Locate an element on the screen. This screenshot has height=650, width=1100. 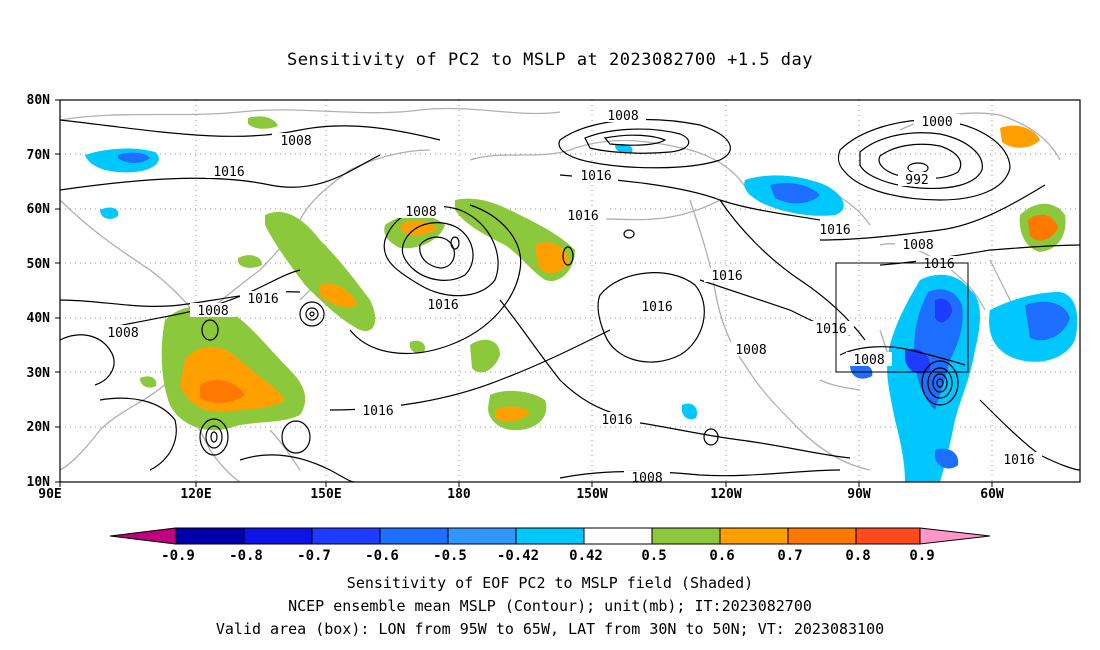
svg-text: 992 is located at coordinates (916, 180).